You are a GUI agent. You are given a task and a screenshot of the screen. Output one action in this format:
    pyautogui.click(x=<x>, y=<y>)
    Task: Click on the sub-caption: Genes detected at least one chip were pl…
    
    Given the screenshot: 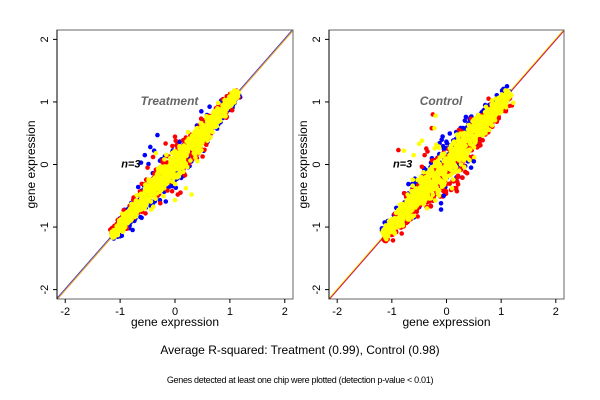 What is the action you would take?
    pyautogui.click(x=300, y=380)
    